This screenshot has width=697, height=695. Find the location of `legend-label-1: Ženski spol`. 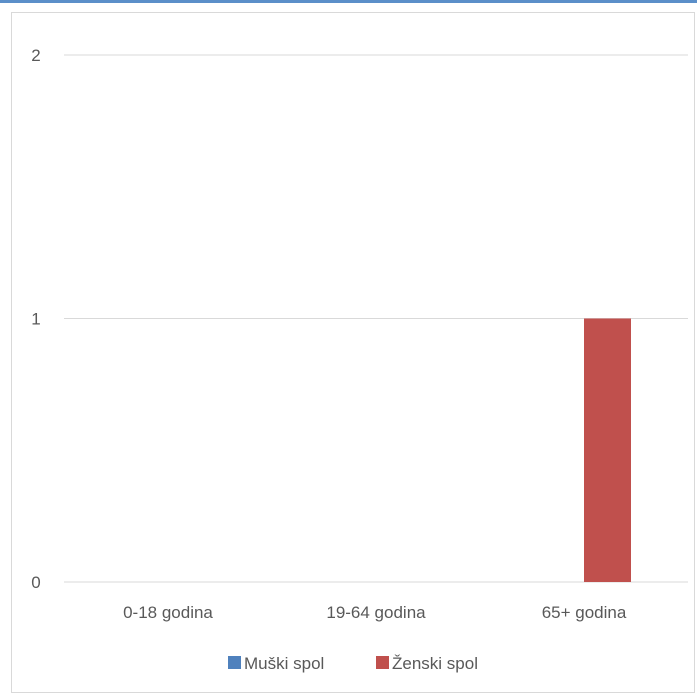

legend-label-1: Ženski spol is located at coordinates (435, 663).